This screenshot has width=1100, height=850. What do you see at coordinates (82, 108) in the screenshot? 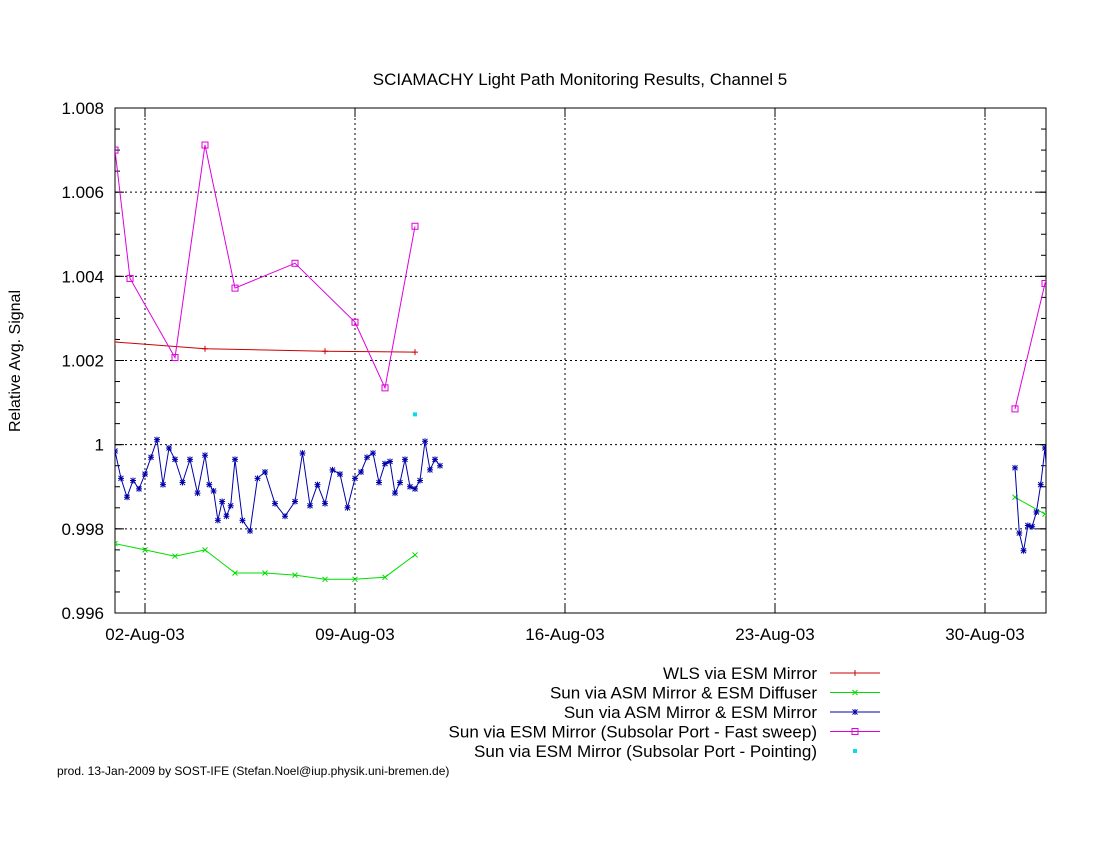
I see `y-tick-label: 1.008` at bounding box center [82, 108].